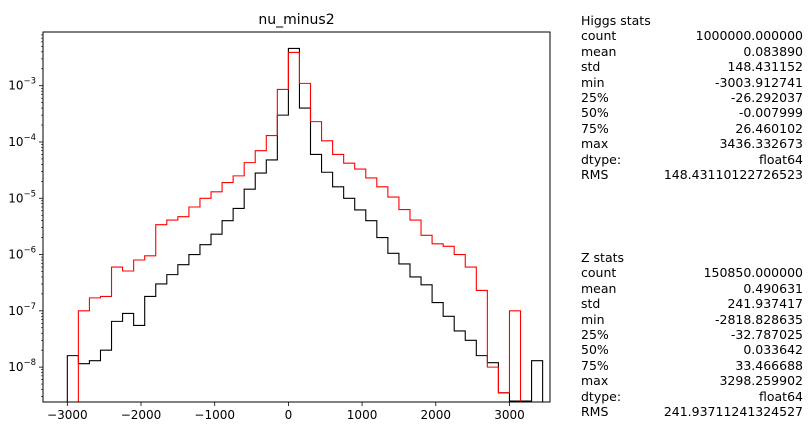 This screenshot has height=433, width=809. Describe the element at coordinates (22, 310) in the screenshot. I see `y-tick-label: 10⁻⁷` at that location.